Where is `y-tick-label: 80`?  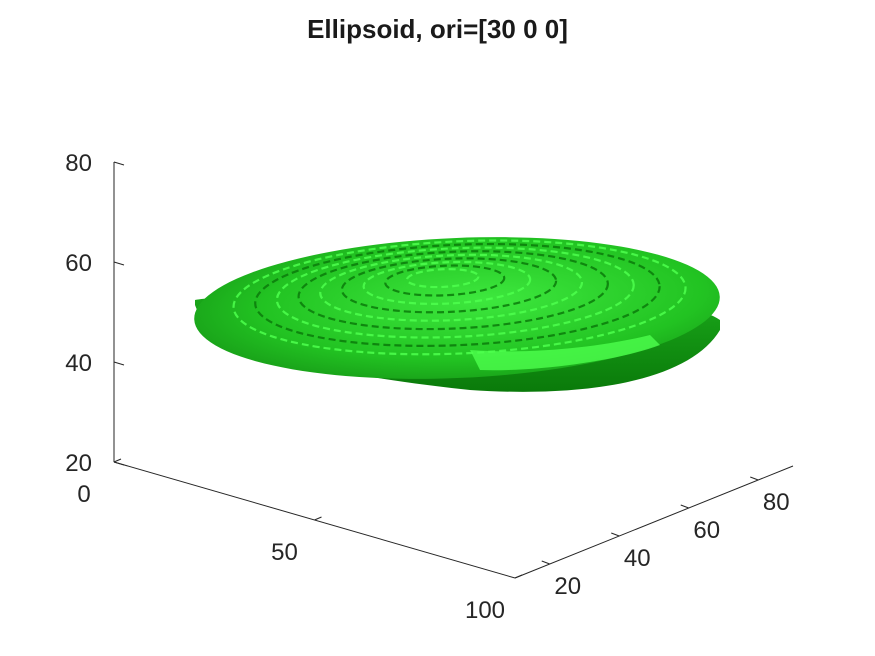 y-tick-label: 80 is located at coordinates (776, 502).